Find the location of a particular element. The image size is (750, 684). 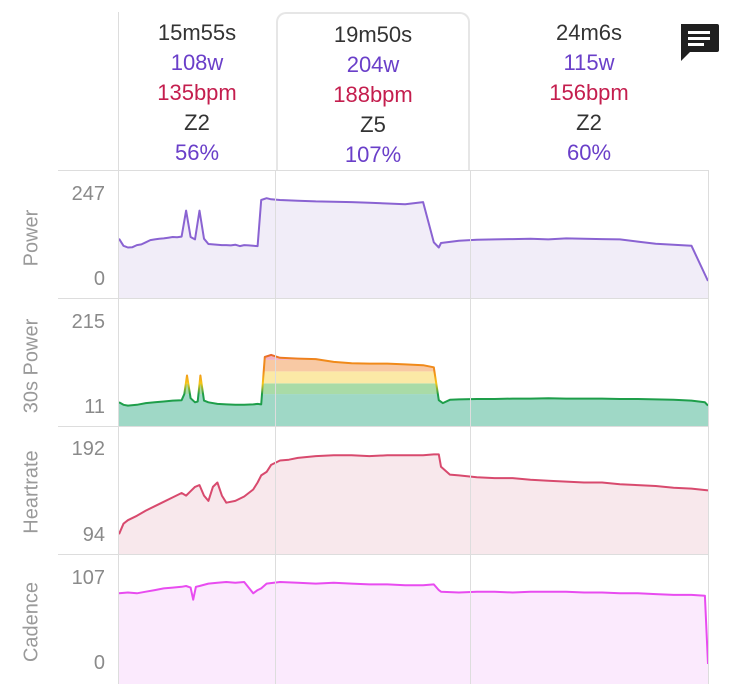

tick-label-power-max: 247 is located at coordinates (88, 194).